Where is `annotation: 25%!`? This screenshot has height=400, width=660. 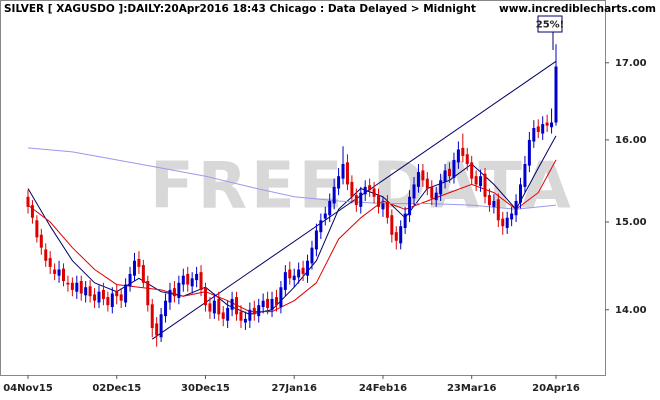 annotation: 25%! is located at coordinates (550, 25).